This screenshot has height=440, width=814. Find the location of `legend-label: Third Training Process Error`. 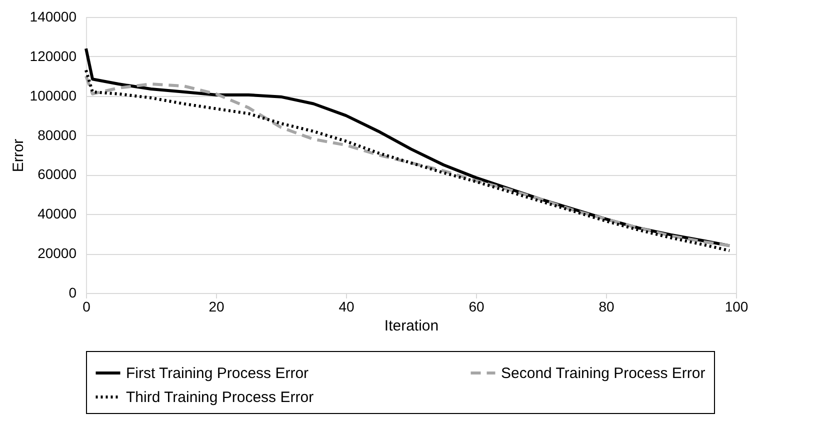

legend-label: Third Training Process Error is located at coordinates (220, 397).